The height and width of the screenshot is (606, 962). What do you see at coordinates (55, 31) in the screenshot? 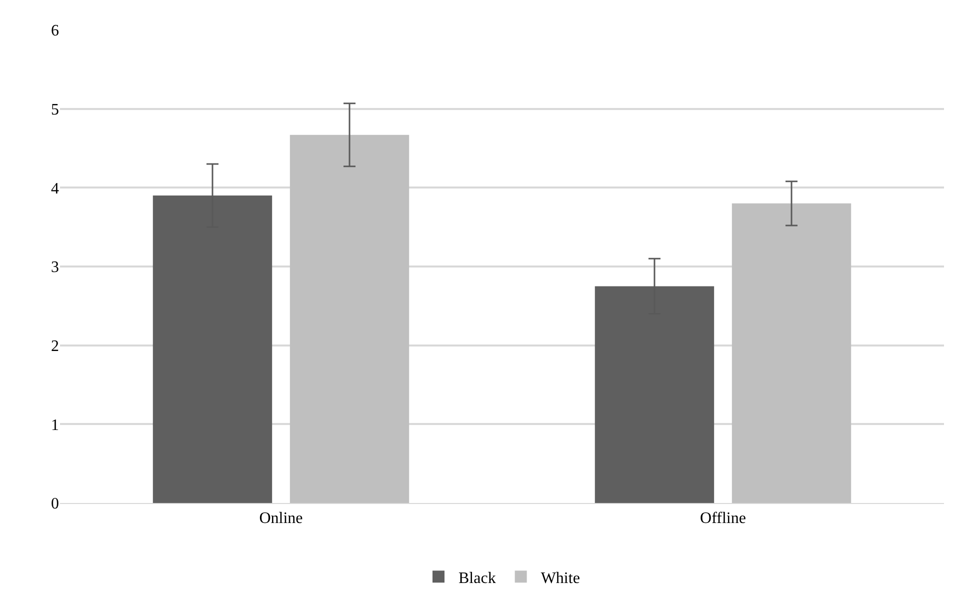
I see `y-tick-label: 6` at bounding box center [55, 31].